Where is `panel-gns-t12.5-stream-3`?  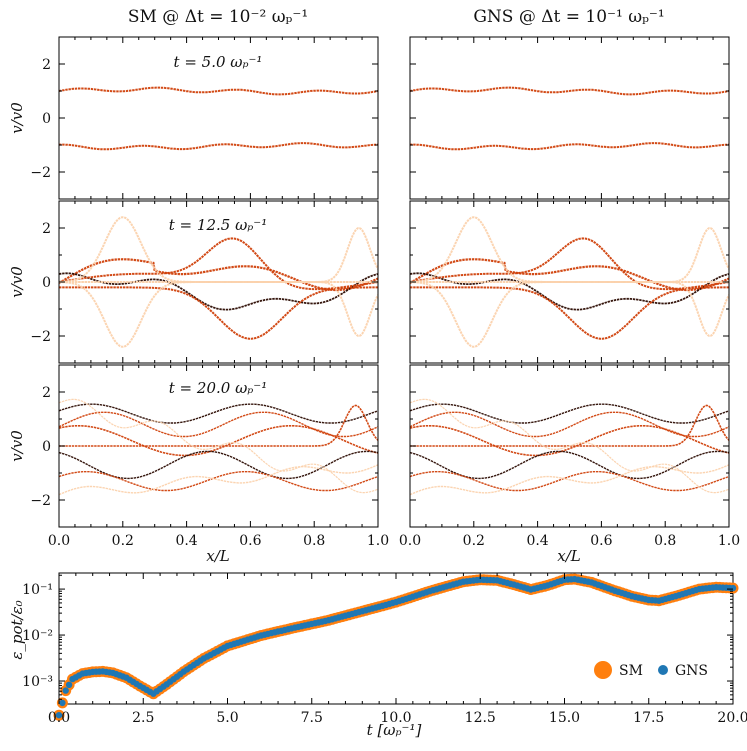 panel-gns-t12.5-stream-3 is located at coordinates (569, 313).